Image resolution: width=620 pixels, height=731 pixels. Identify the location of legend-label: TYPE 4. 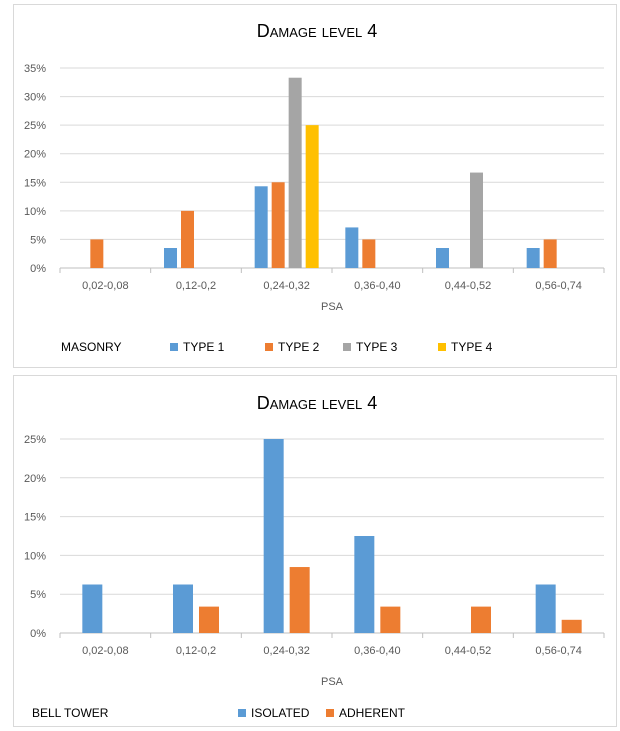
(472, 347).